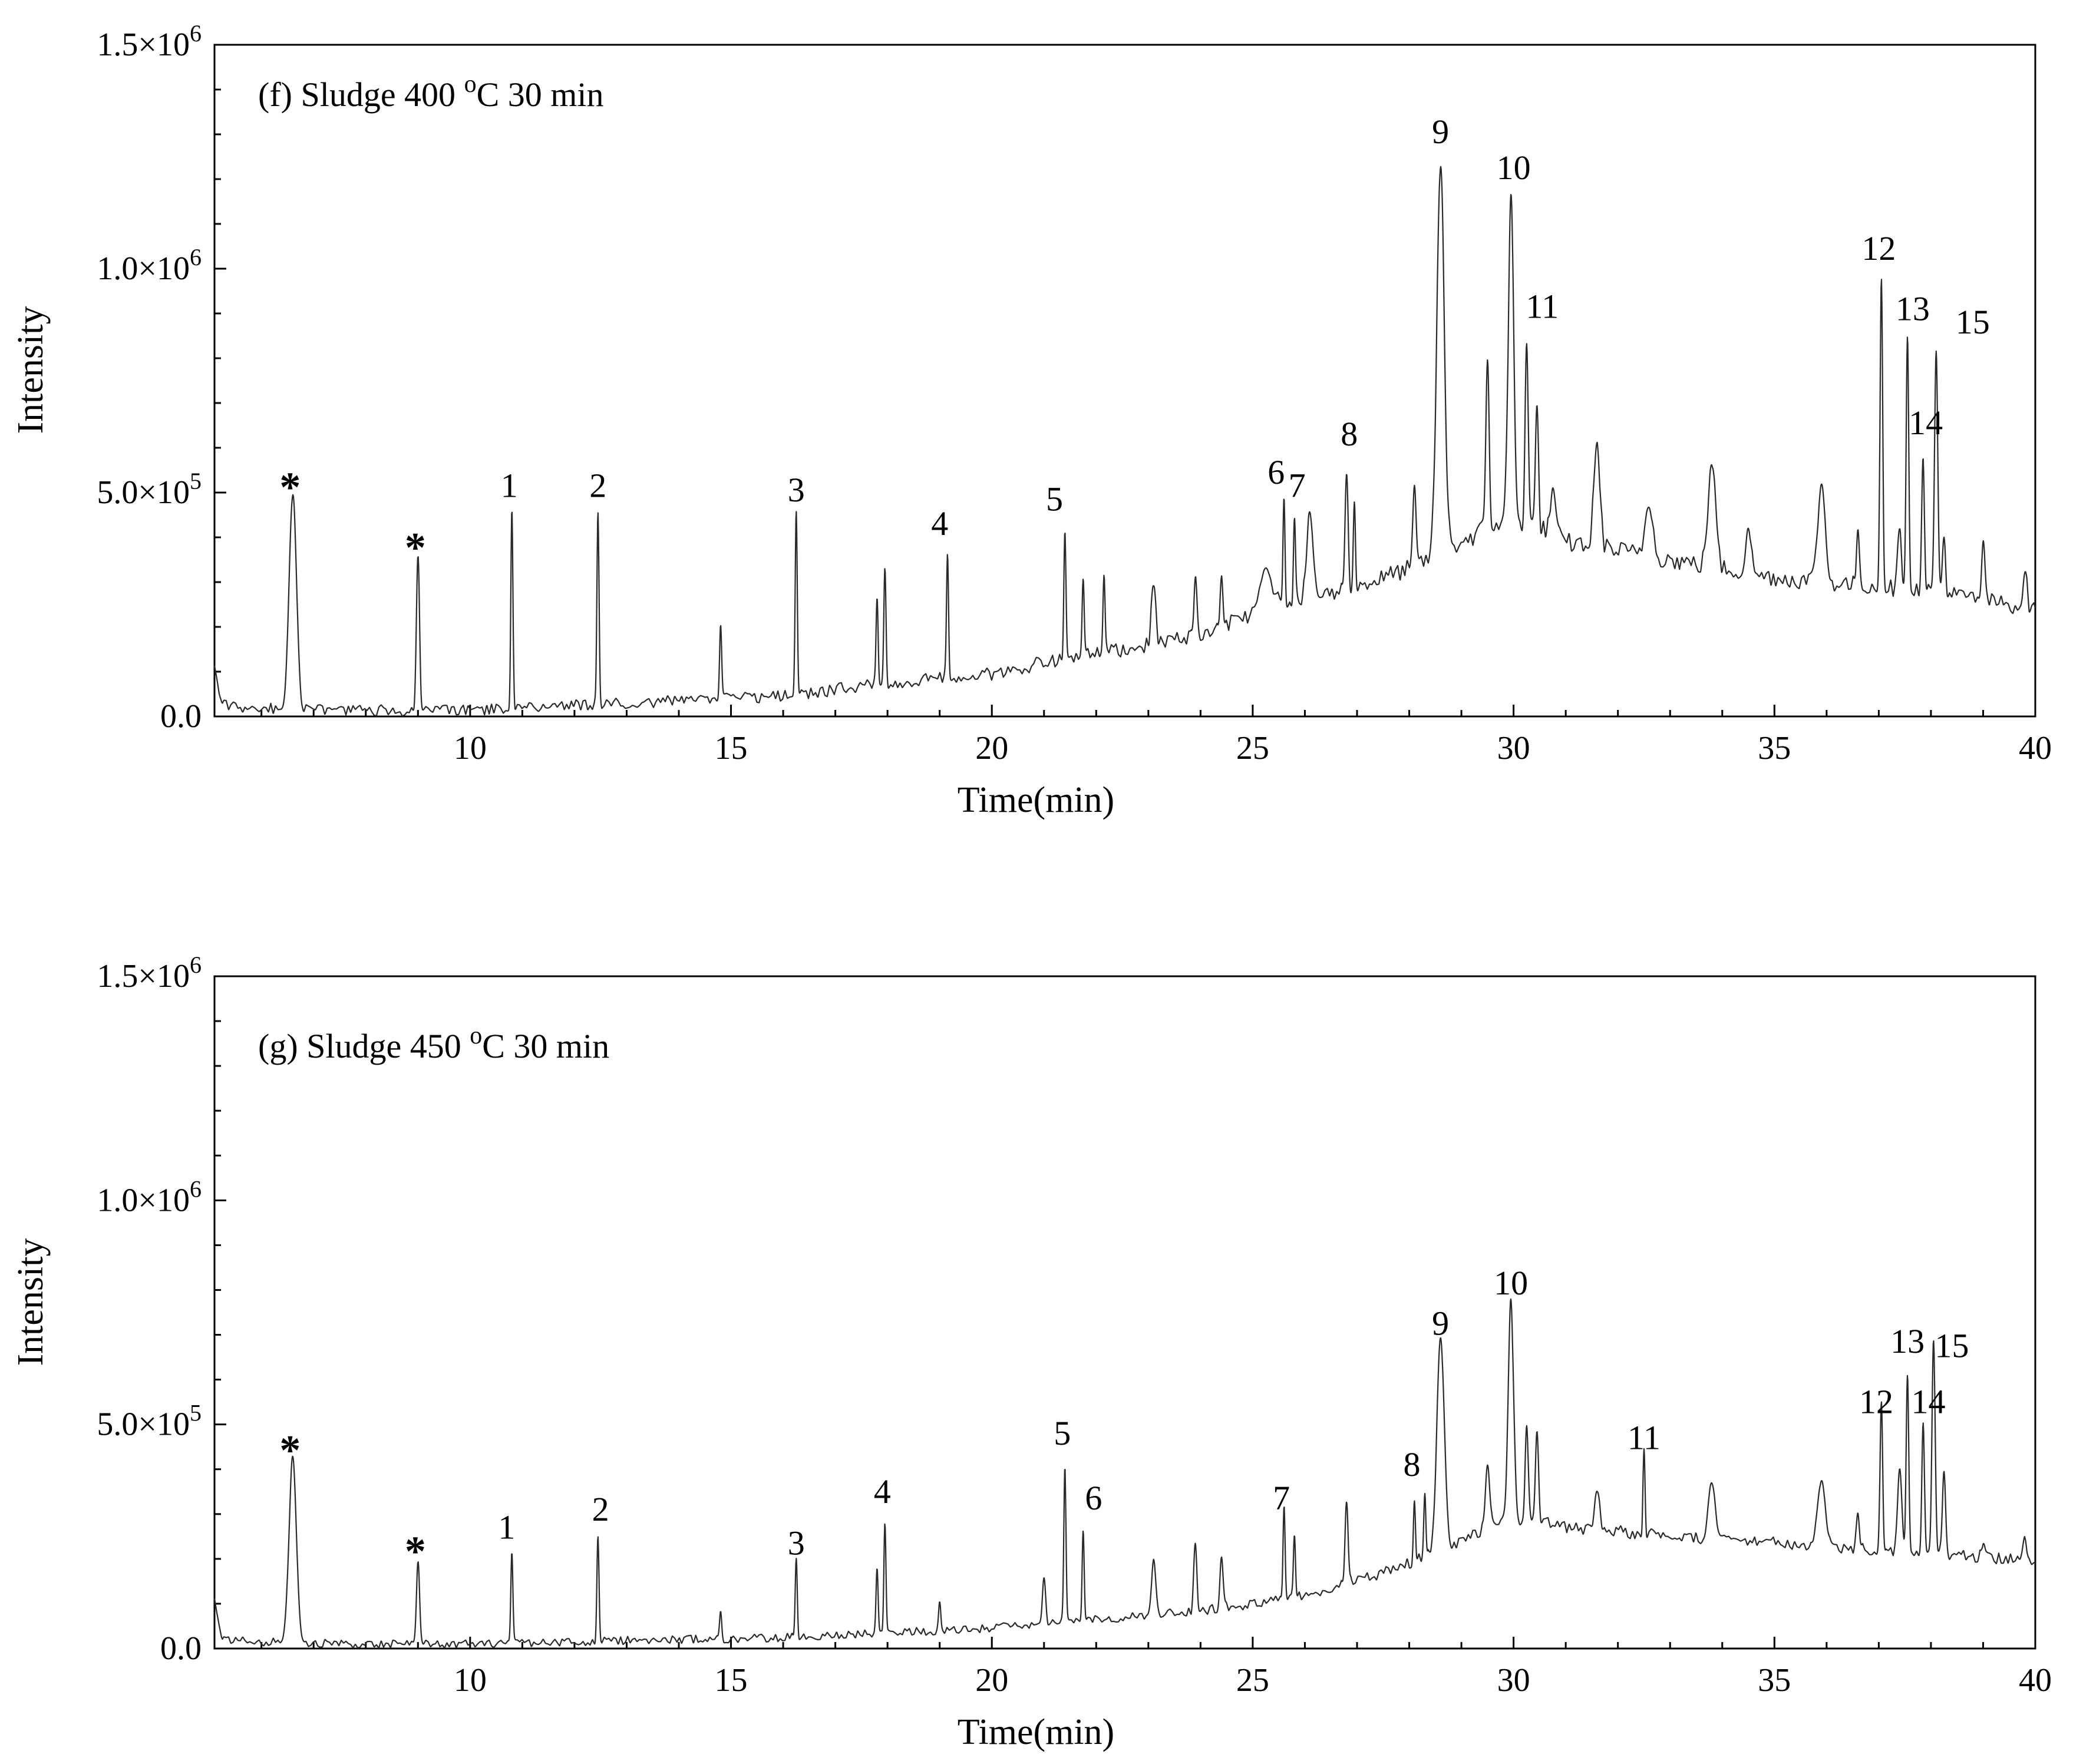 This screenshot has height=1764, width=2073. Describe the element at coordinates (1036, 1732) in the screenshot. I see `x-axis-title-g: Time(min)` at that location.